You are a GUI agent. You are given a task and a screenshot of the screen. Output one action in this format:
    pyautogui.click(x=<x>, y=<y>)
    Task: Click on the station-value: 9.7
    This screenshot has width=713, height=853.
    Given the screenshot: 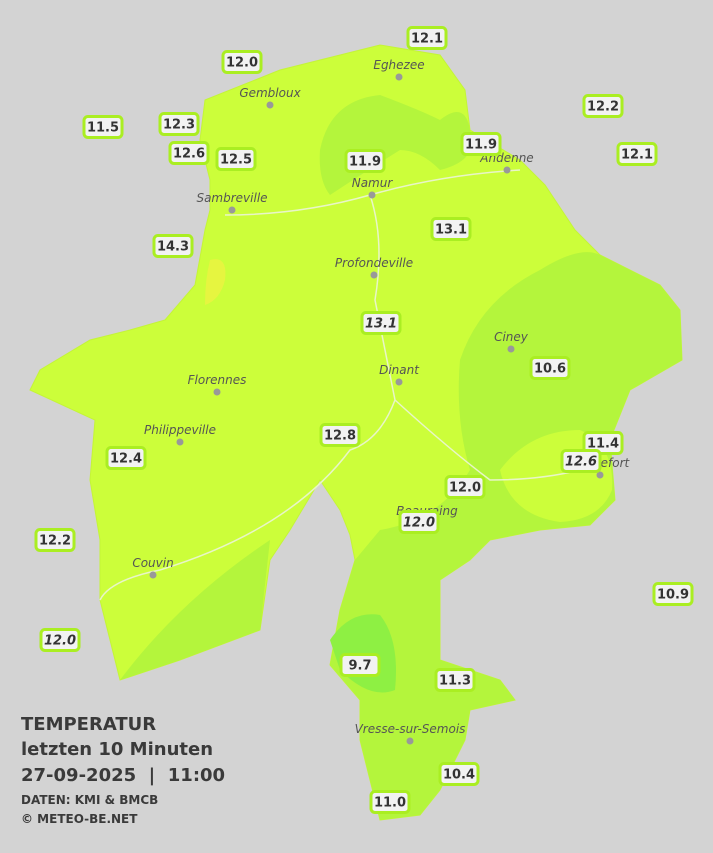 What is the action you would take?
    pyautogui.click(x=359, y=666)
    